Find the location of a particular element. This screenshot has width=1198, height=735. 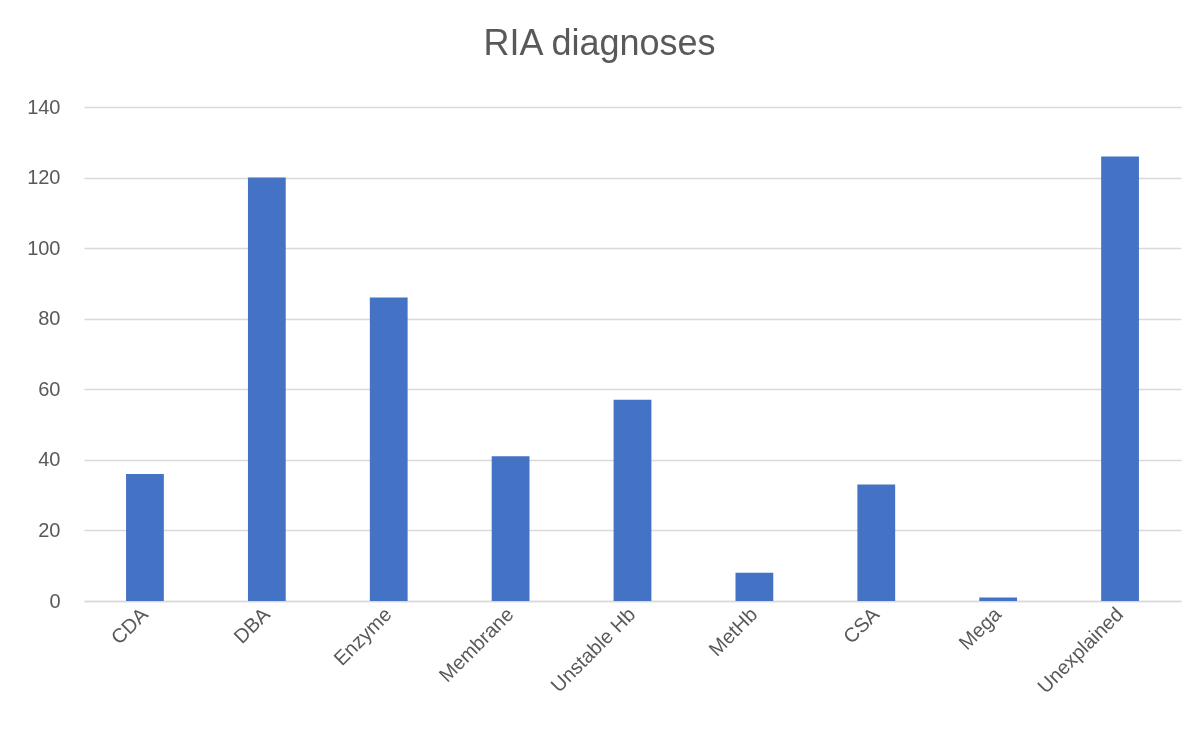

y-tick-label: 60 is located at coordinates (49, 388).